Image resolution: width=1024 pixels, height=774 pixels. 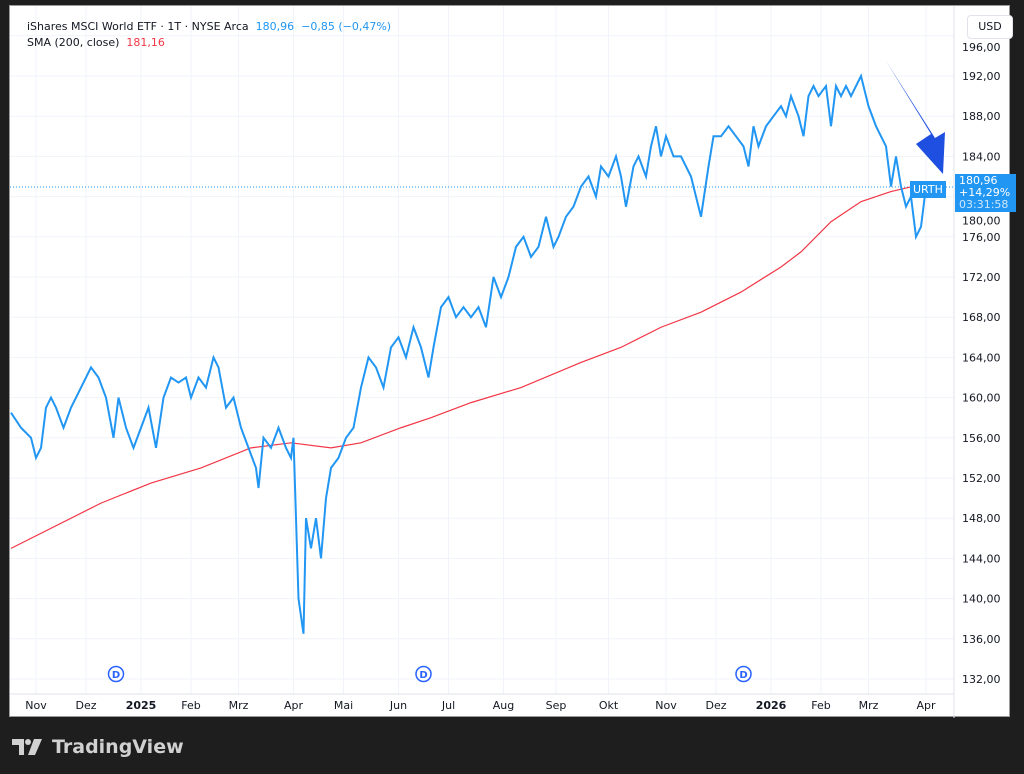 I want to click on legend-change: −0,85 (−0,47%), so click(x=346, y=26).